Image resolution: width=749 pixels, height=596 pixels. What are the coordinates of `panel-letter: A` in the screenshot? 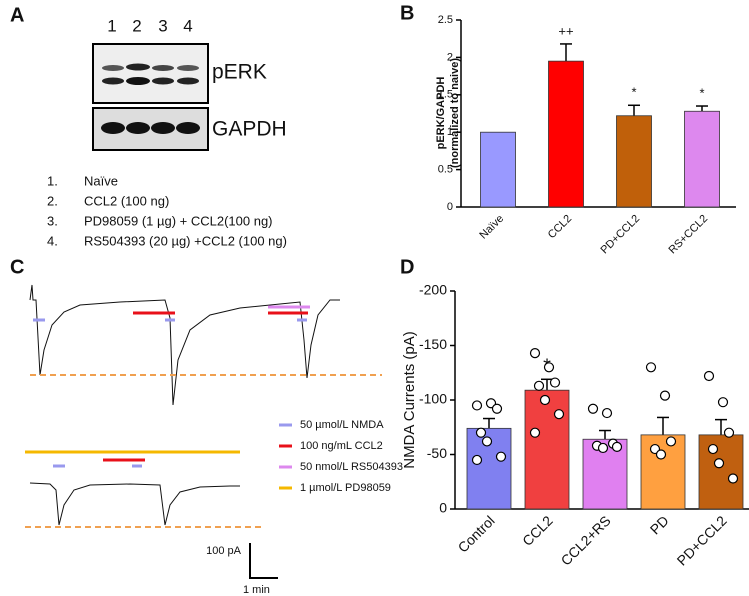 It's located at (17, 15).